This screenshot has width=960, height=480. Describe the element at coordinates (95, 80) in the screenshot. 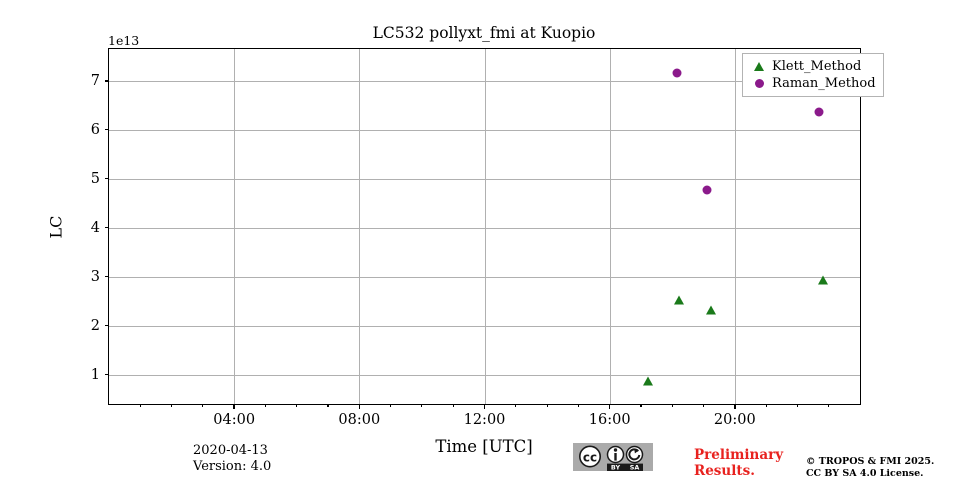

I see `y-axis-tick-label: 7` at that location.